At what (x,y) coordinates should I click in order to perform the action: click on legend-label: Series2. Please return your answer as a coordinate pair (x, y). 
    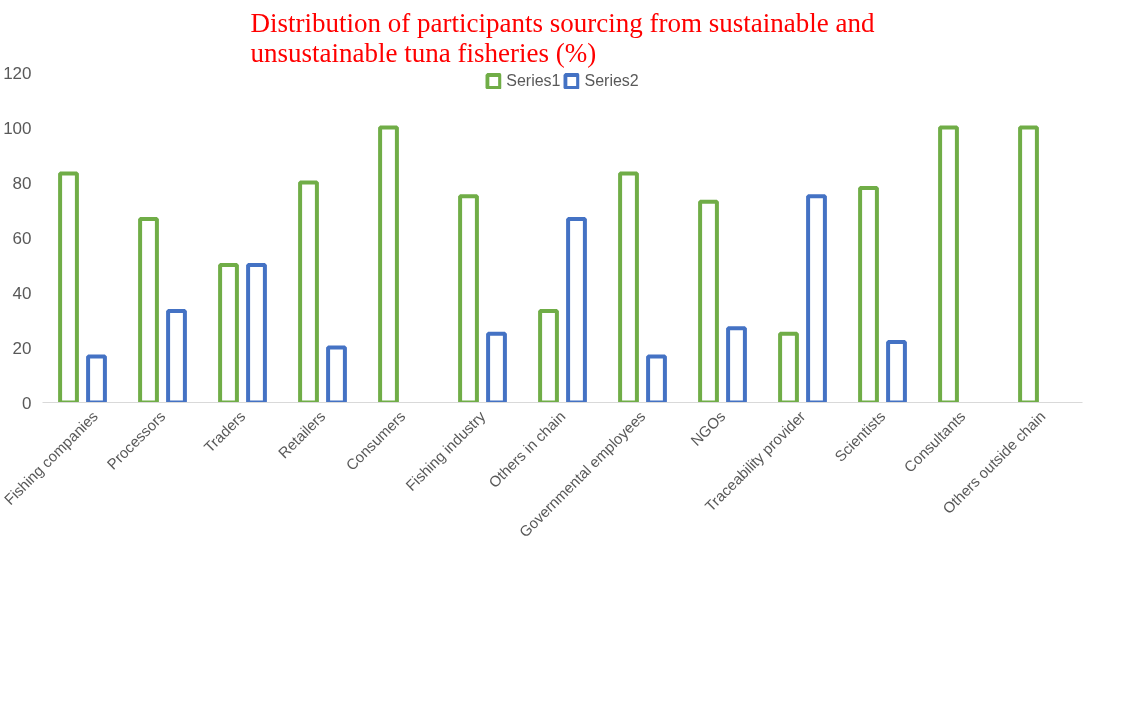
    Looking at the image, I should click on (611, 81).